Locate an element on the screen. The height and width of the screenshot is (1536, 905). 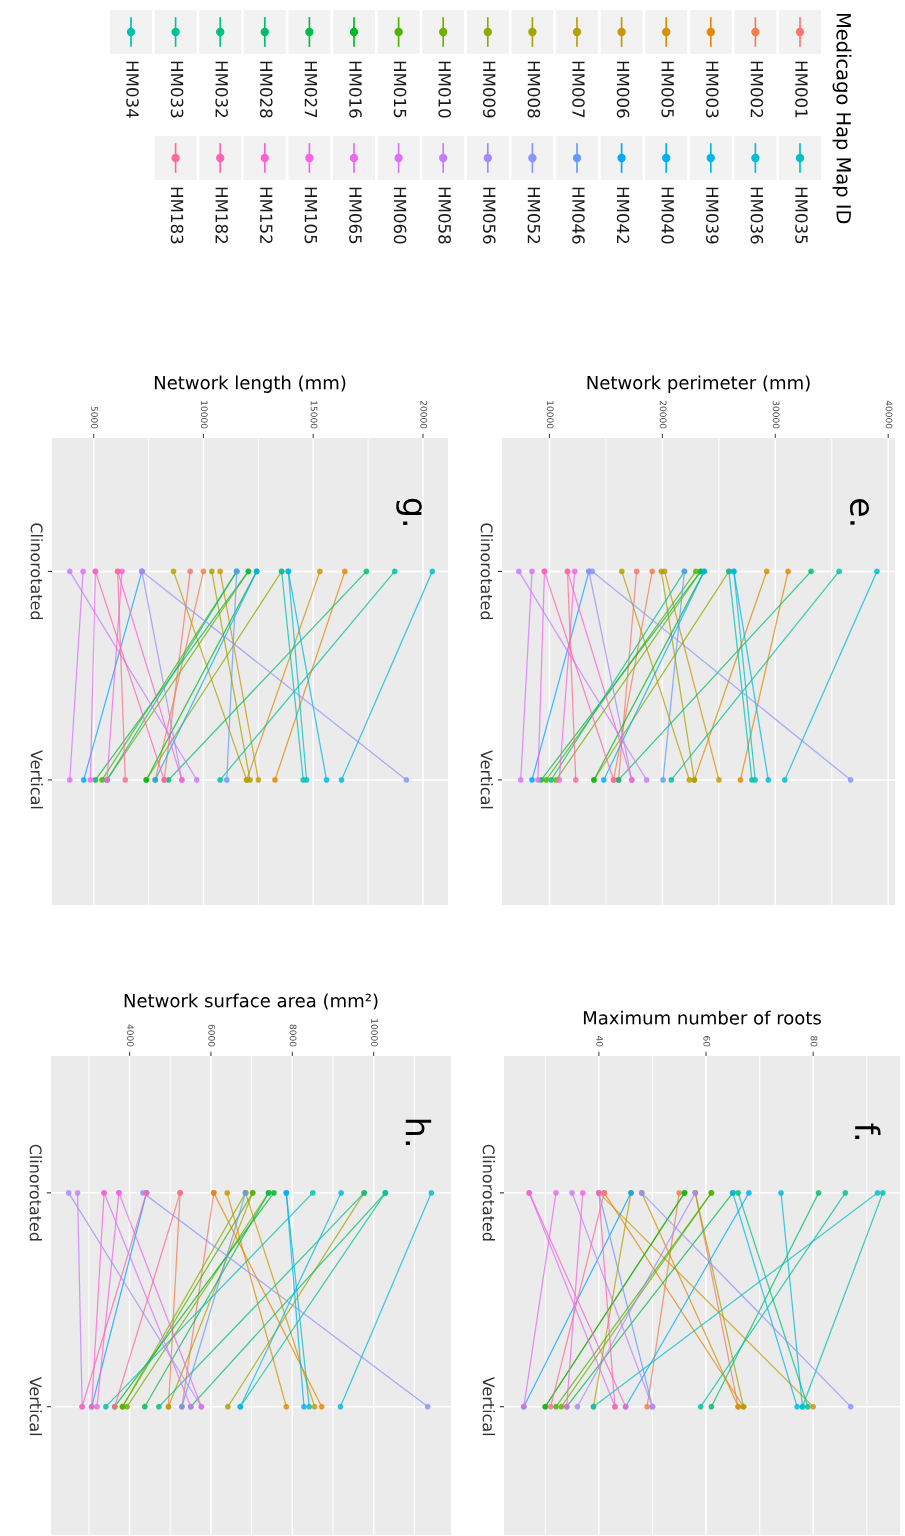
legend-label: HM056 is located at coordinates (489, 215).